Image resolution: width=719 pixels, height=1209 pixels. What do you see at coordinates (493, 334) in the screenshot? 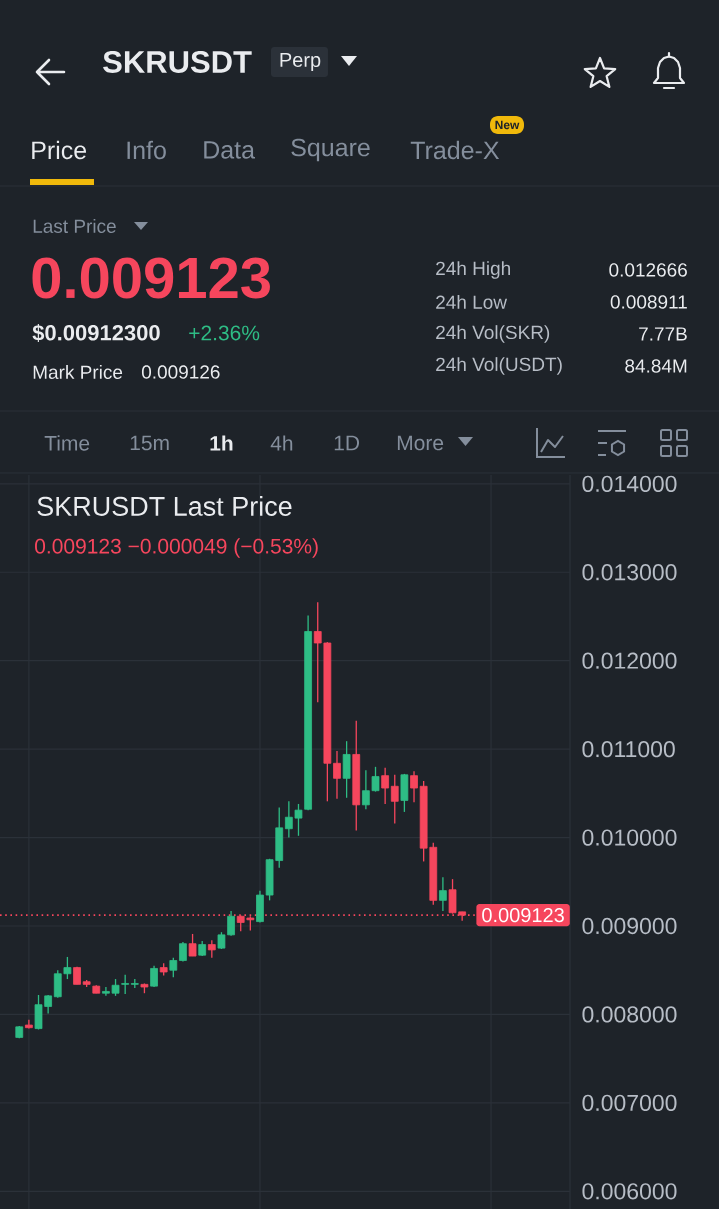
I see `text: 24h Vol(SKR)` at bounding box center [493, 334].